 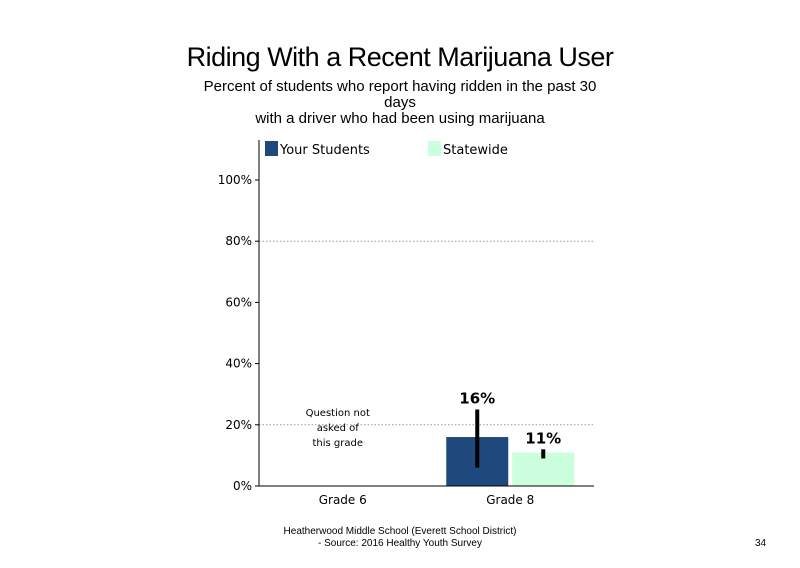 I want to click on y-tick-label: 100%, so click(x=235, y=180).